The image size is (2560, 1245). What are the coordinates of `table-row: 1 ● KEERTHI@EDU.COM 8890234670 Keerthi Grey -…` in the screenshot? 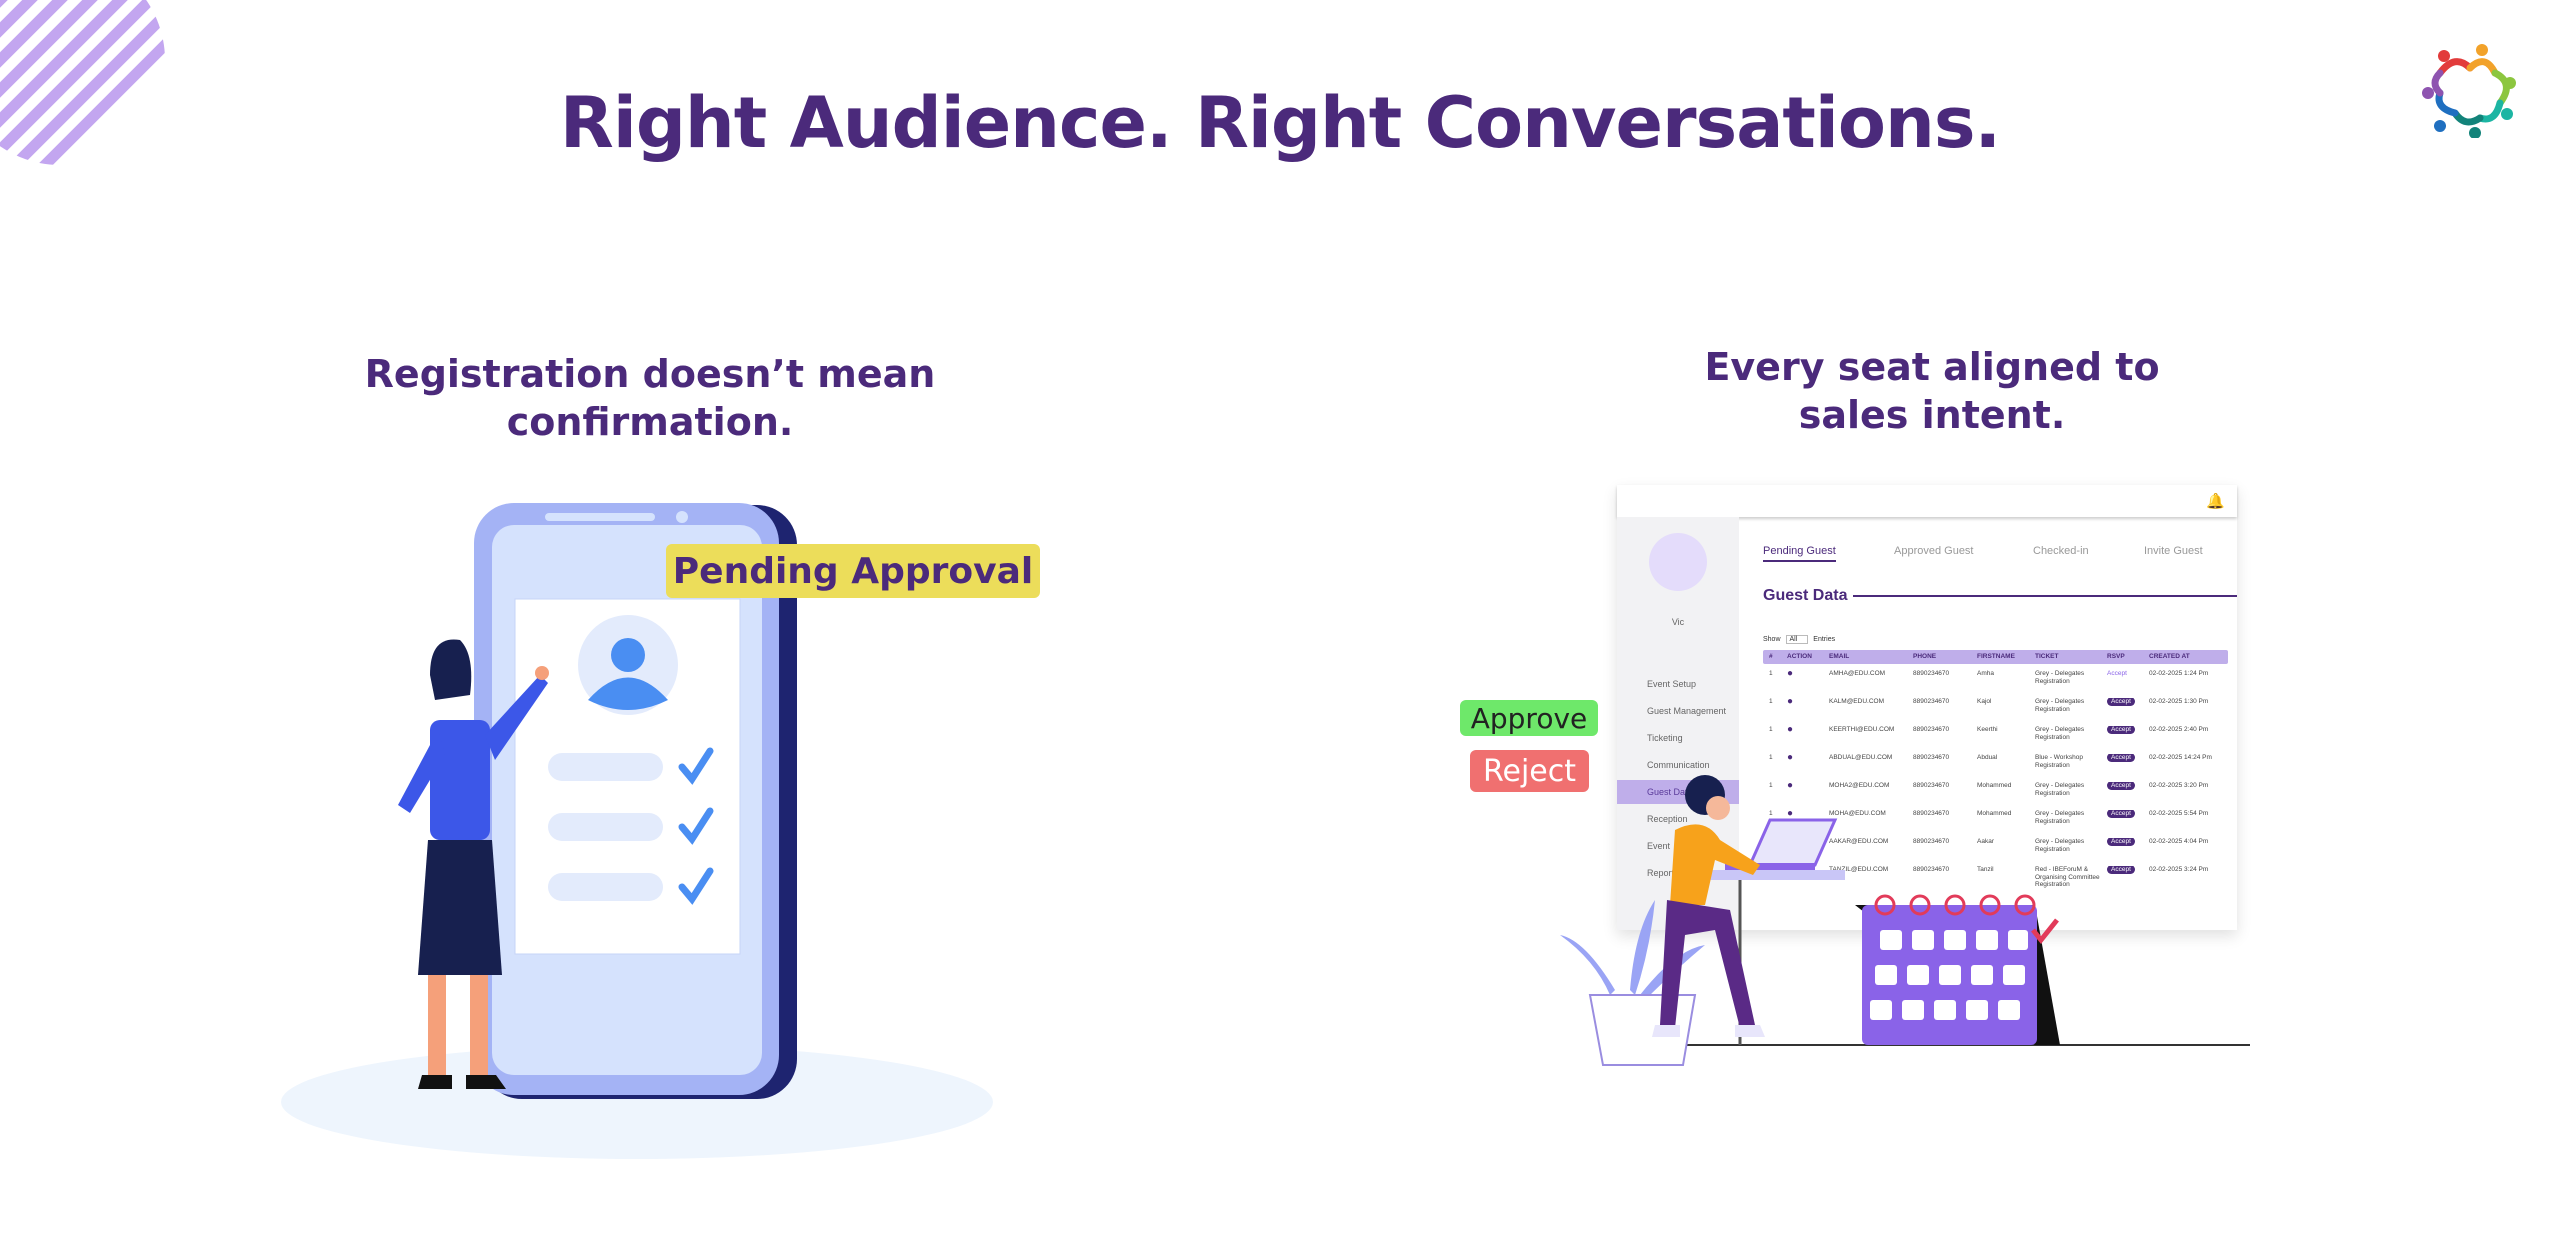 It's located at (1995, 734).